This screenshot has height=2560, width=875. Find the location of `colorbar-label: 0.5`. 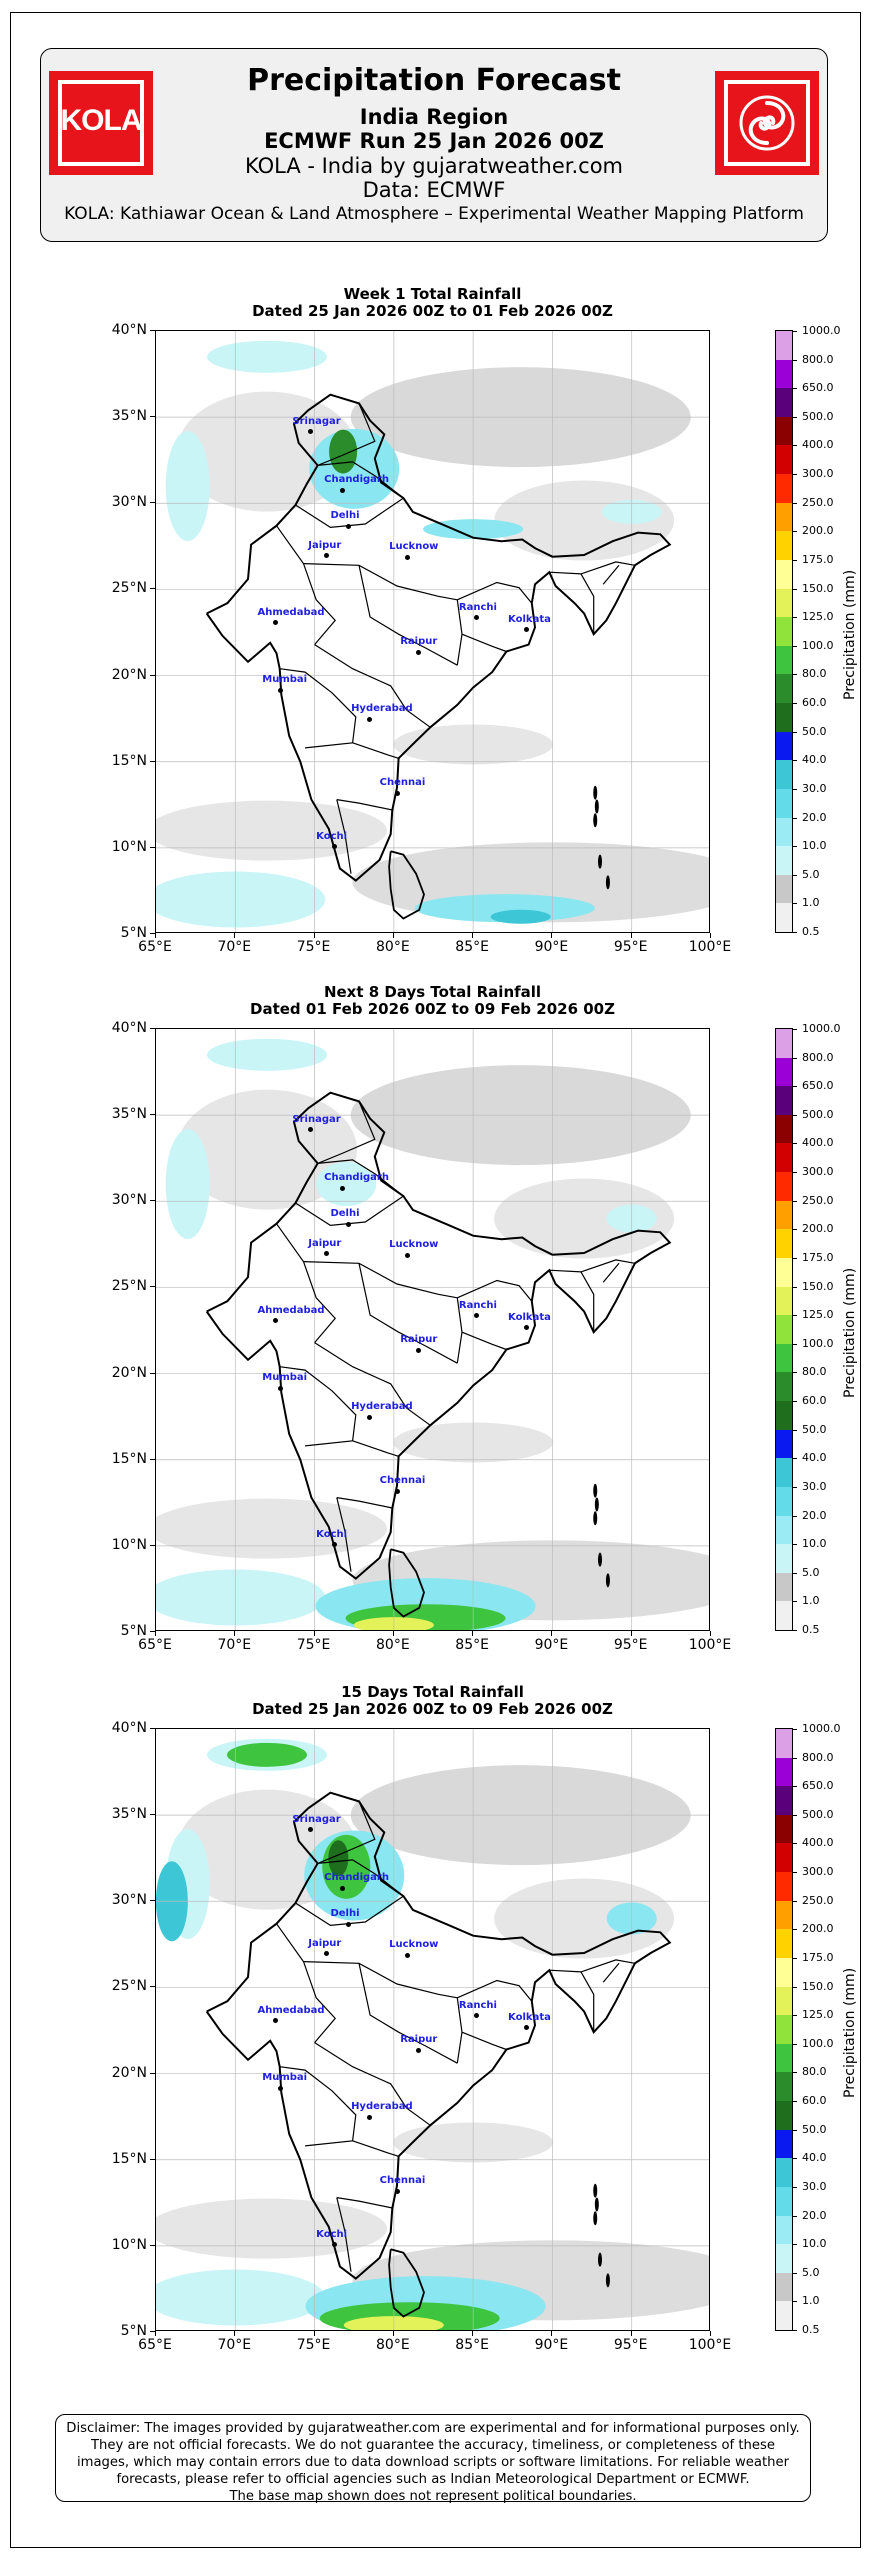

colorbar-label: 0.5 is located at coordinates (811, 931).